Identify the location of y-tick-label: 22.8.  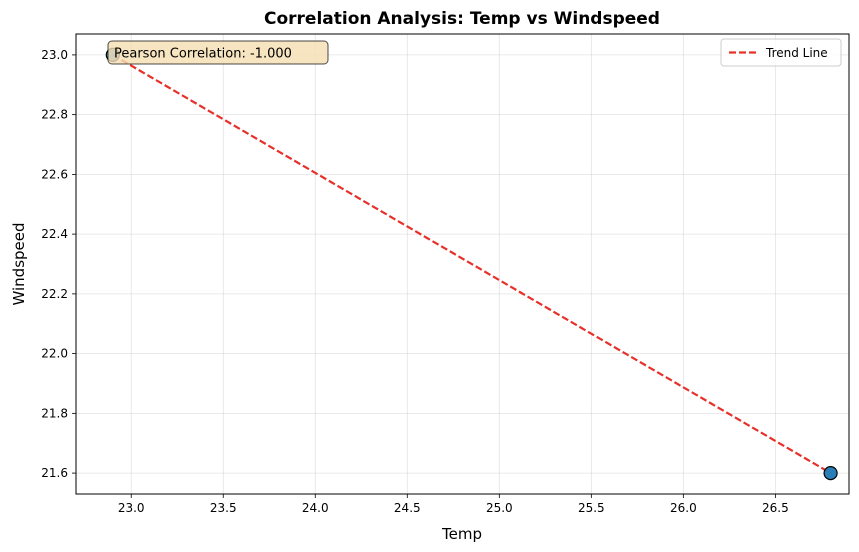
(54, 115).